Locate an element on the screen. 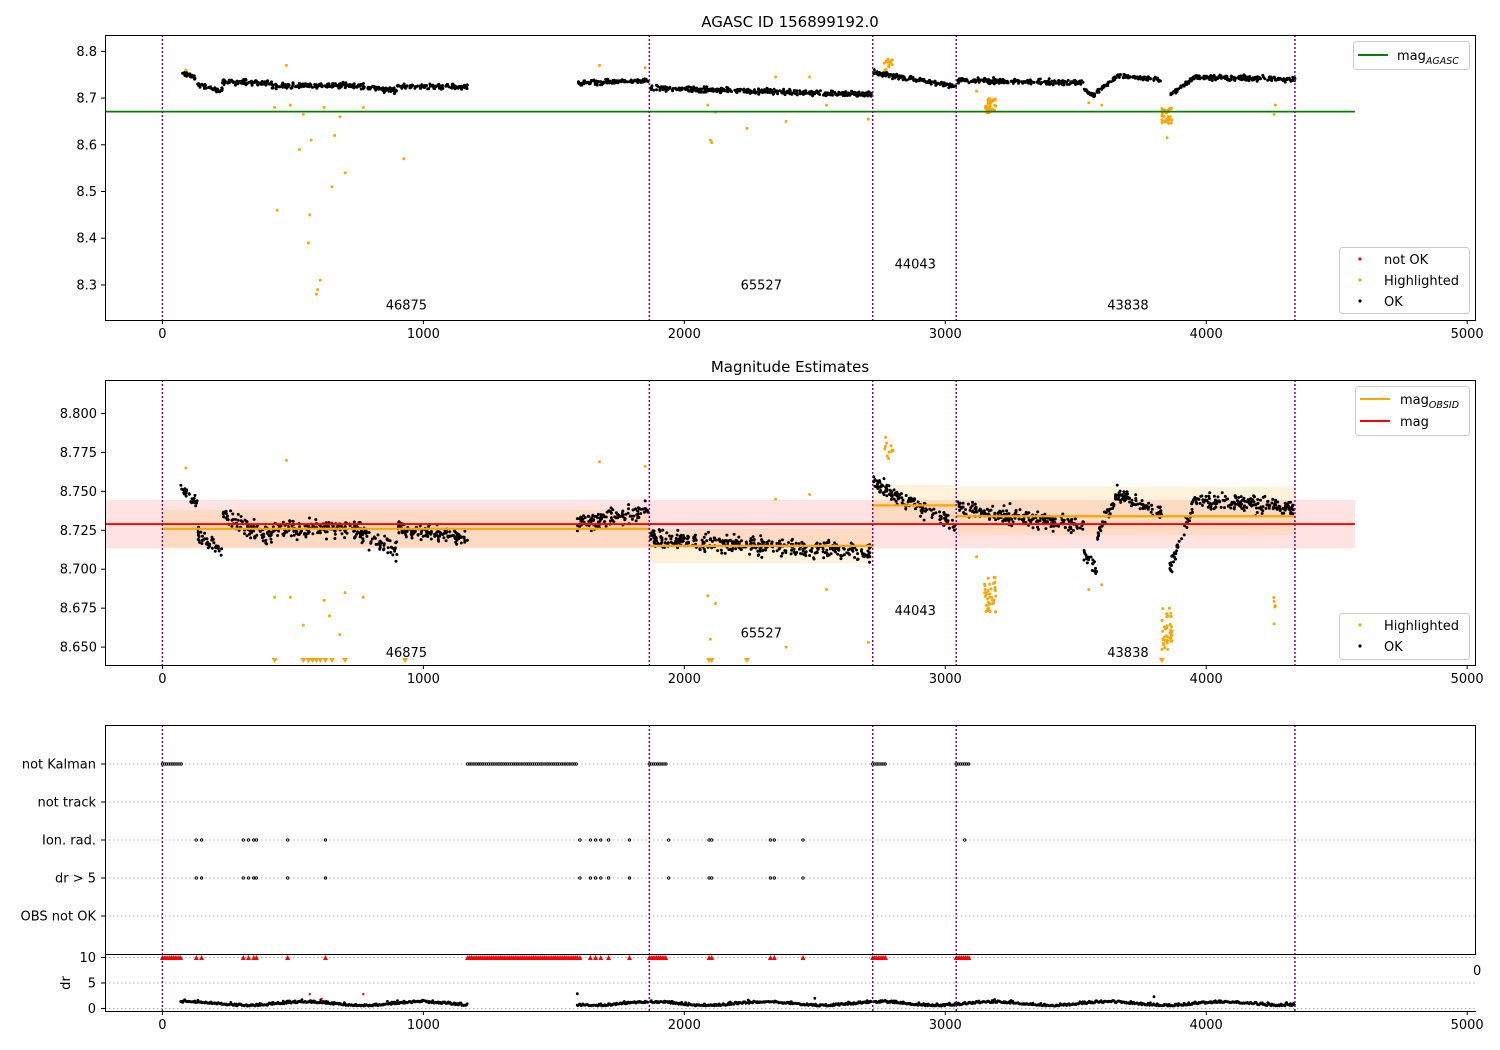  ok-legend-marker is located at coordinates (1360, 301).